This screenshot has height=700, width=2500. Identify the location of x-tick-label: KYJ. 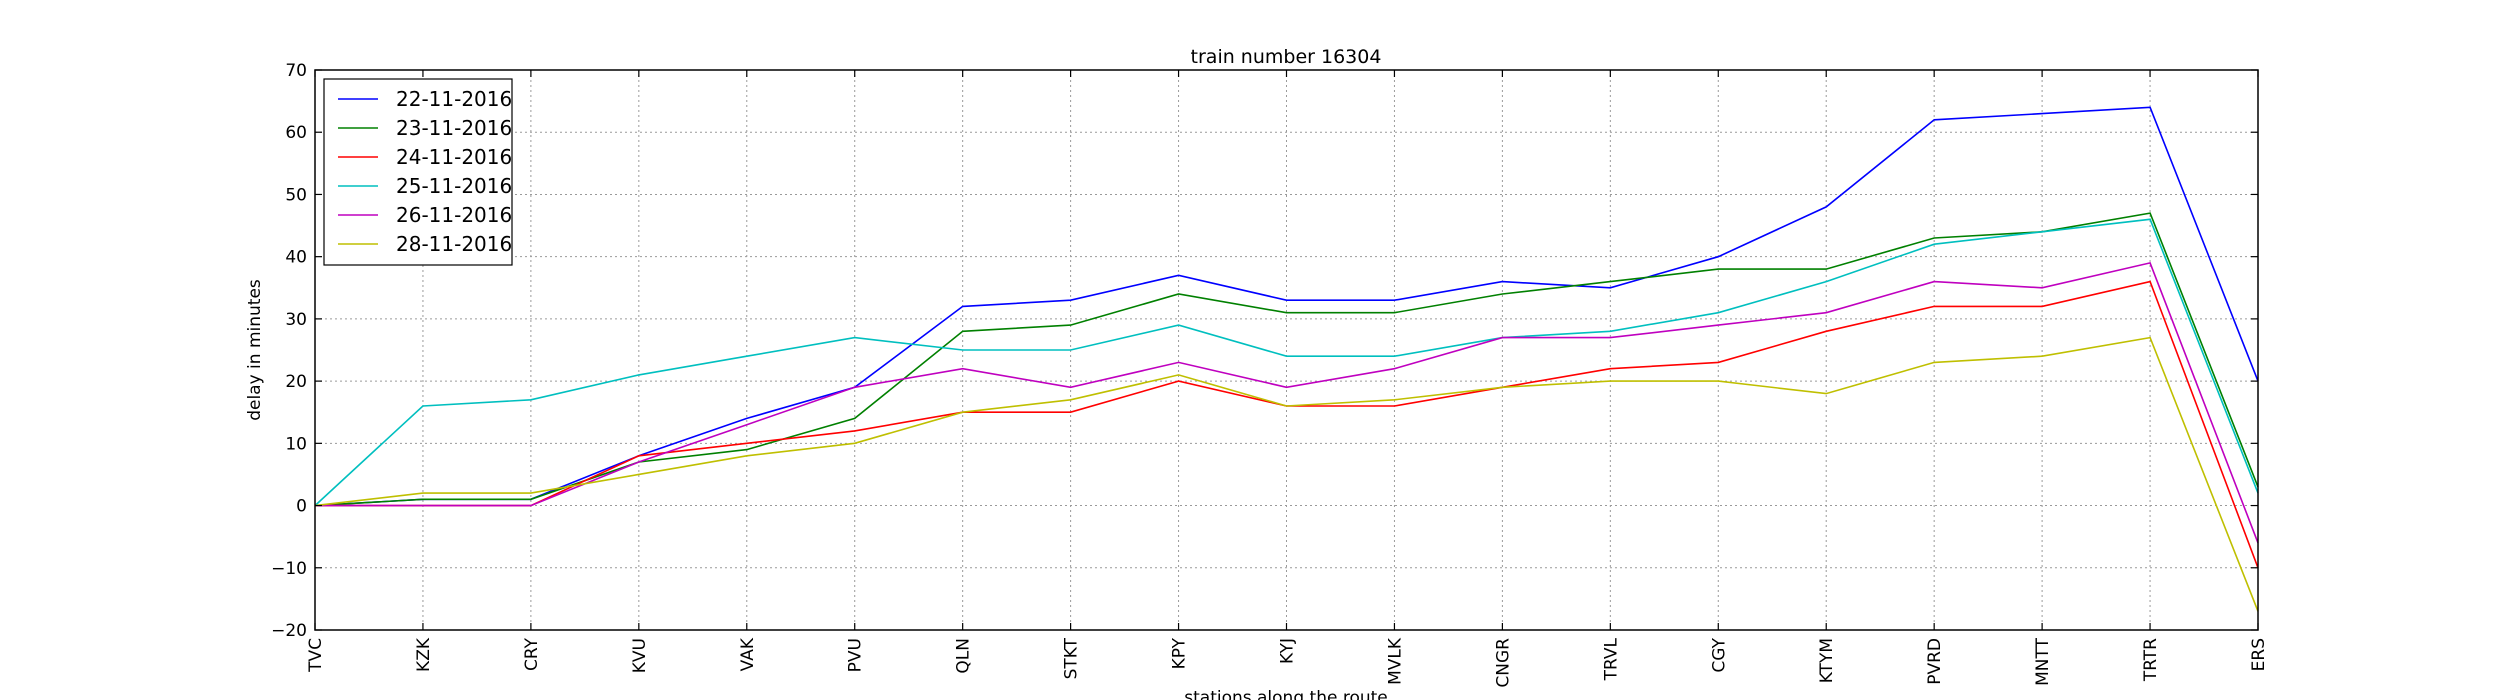
(1288, 651).